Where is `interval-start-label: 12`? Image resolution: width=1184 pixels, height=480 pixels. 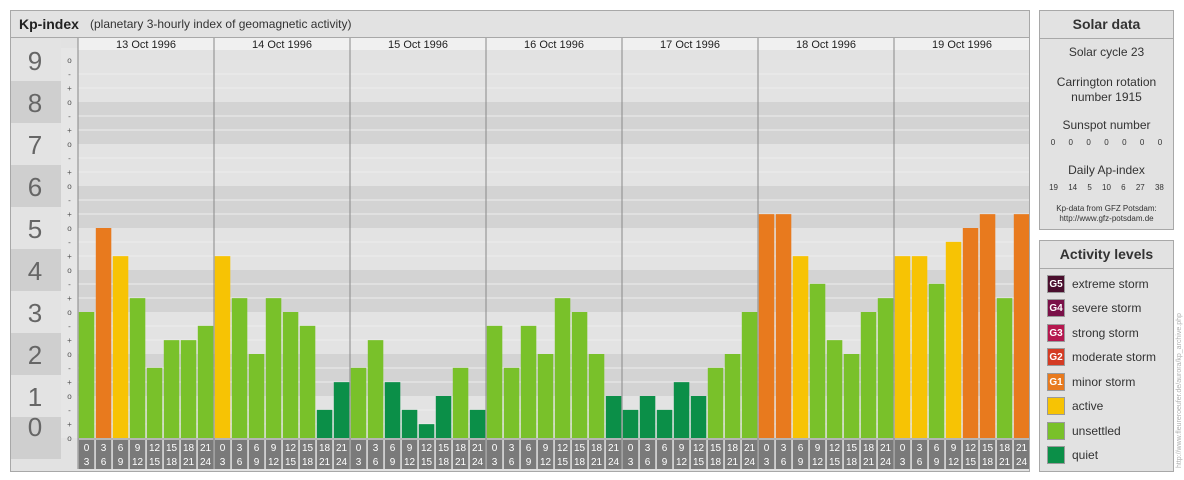
interval-start-label: 12 is located at coordinates (563, 448).